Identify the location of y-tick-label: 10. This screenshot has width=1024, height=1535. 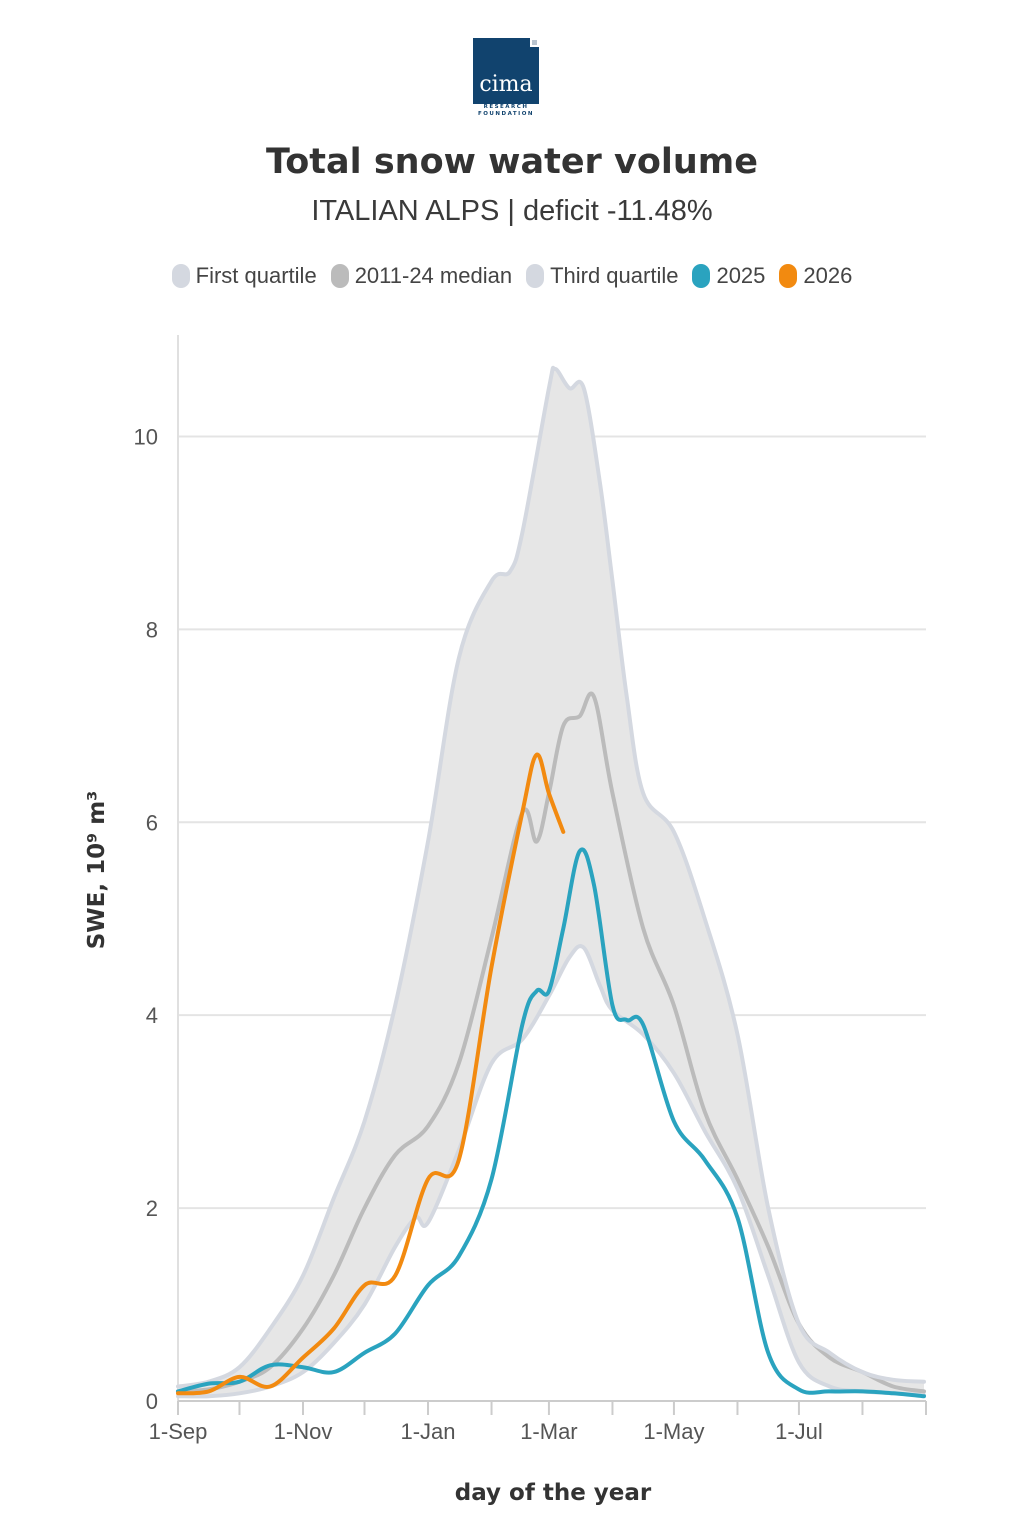
(146, 436).